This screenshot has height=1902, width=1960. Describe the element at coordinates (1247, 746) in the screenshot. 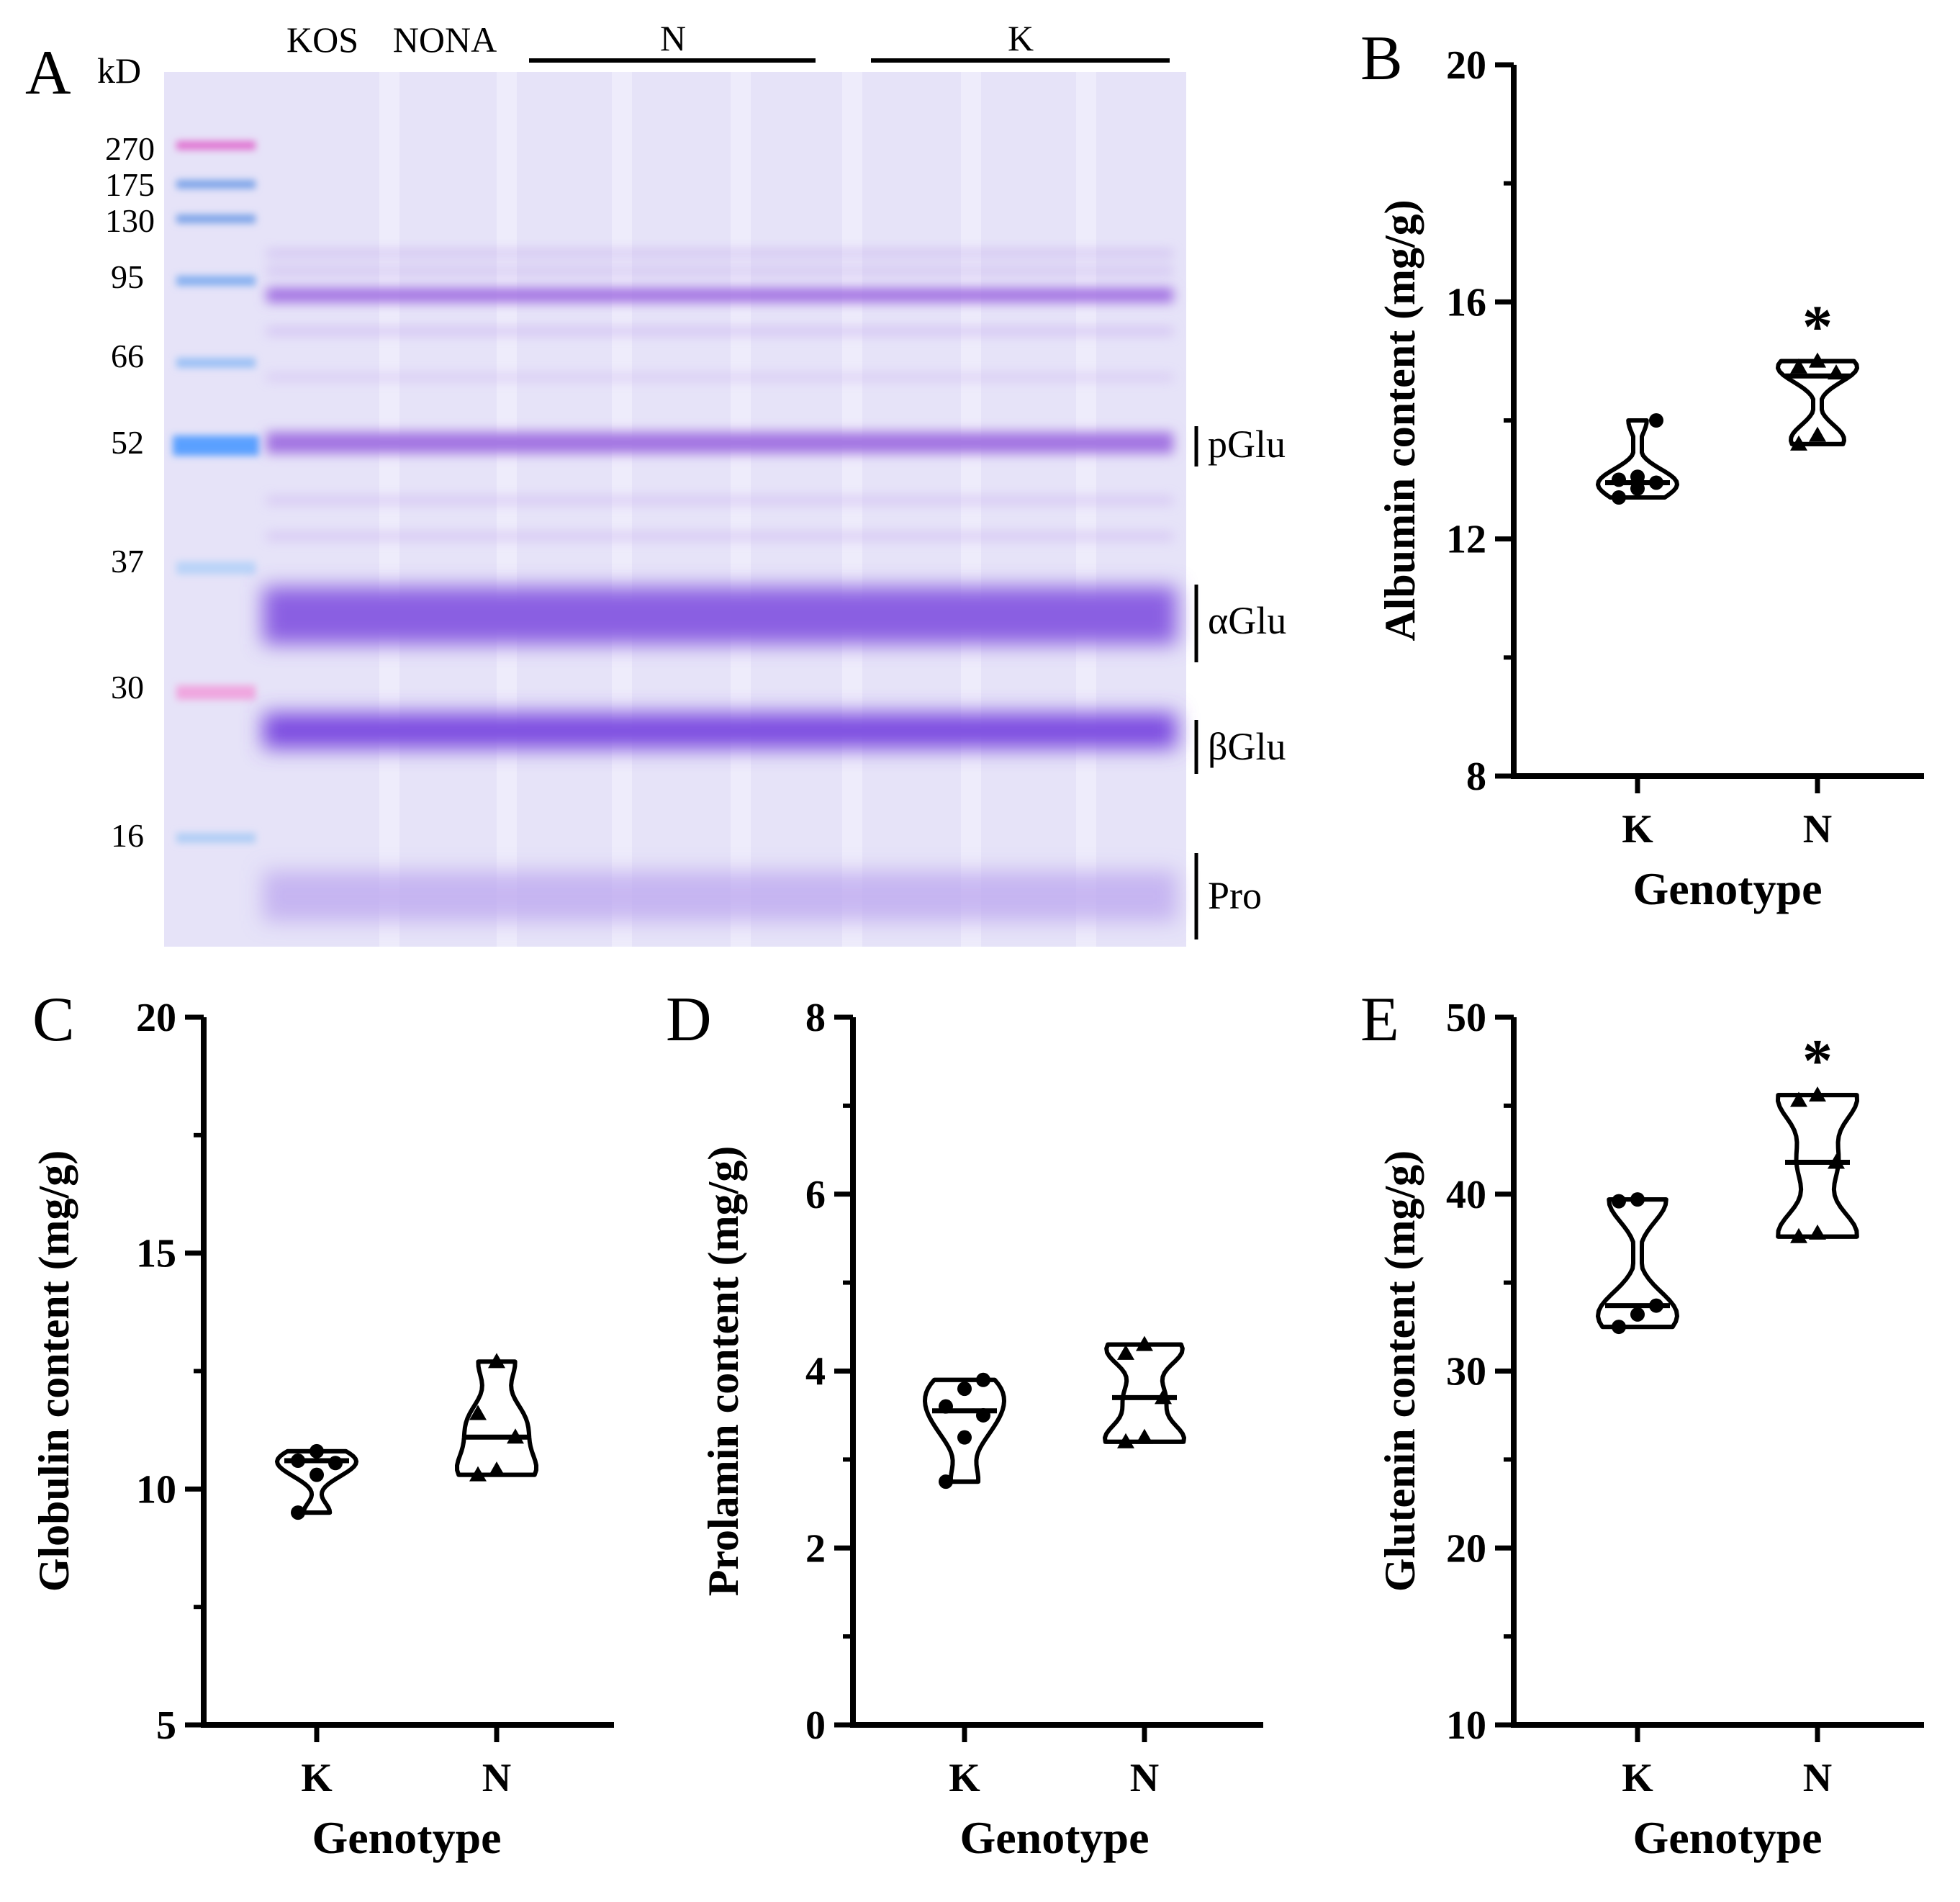

I see `band-label-bglu: βGlu` at that location.